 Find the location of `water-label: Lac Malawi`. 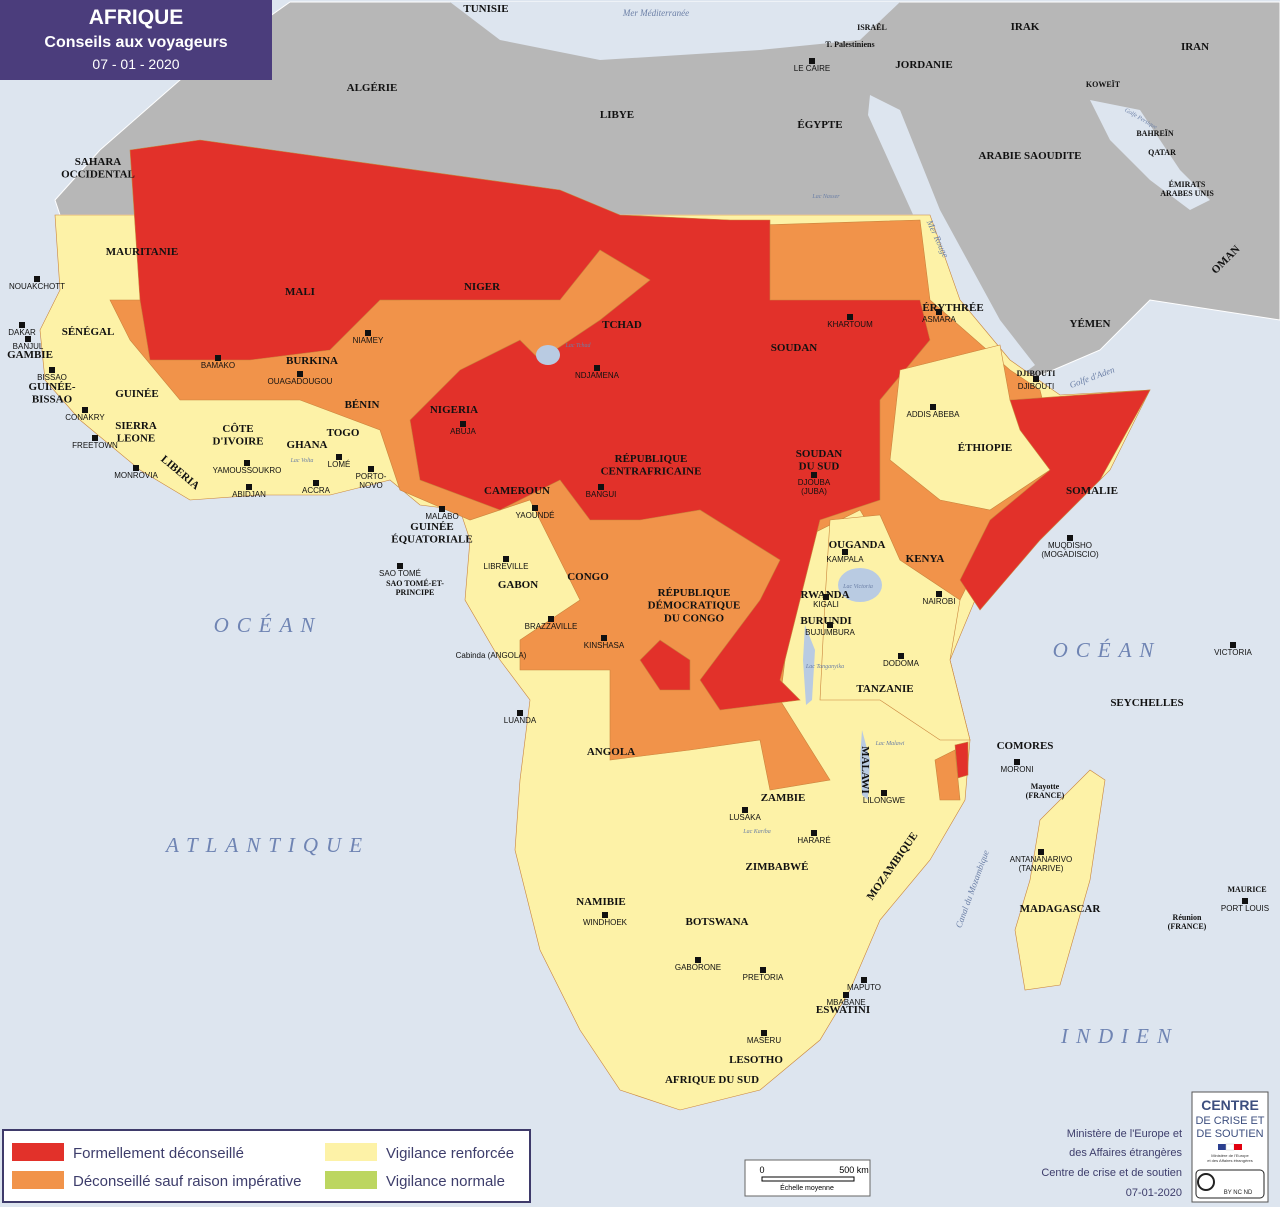

water-label: Lac Malawi is located at coordinates (890, 744).